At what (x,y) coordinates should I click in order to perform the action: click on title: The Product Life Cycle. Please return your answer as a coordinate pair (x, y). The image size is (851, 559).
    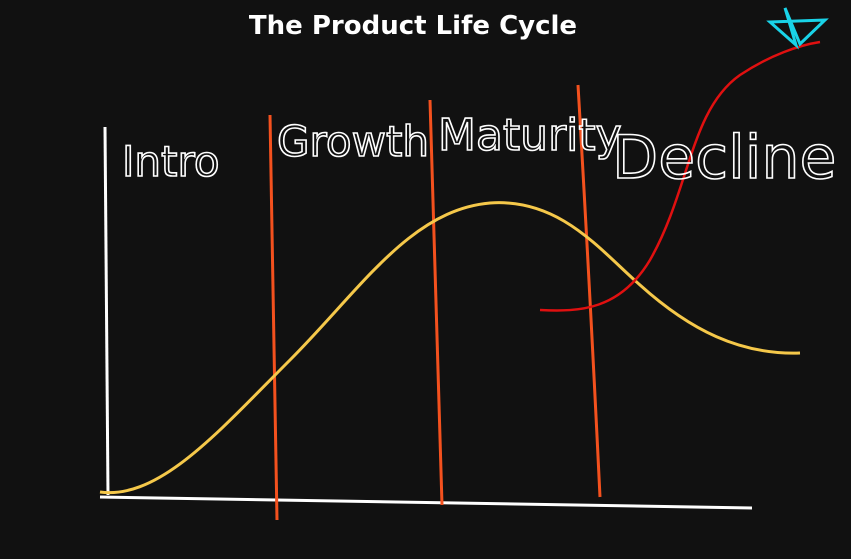
    Looking at the image, I should click on (413, 26).